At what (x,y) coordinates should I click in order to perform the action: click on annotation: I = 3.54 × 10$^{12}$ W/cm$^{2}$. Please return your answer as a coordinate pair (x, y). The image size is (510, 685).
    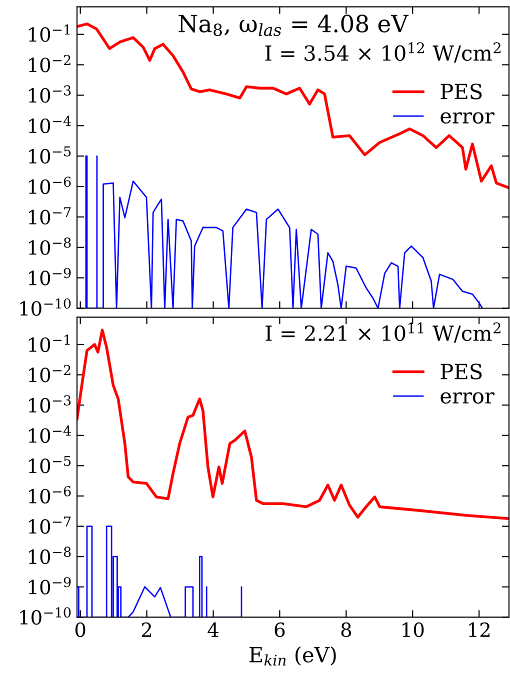
    Looking at the image, I should click on (382, 52).